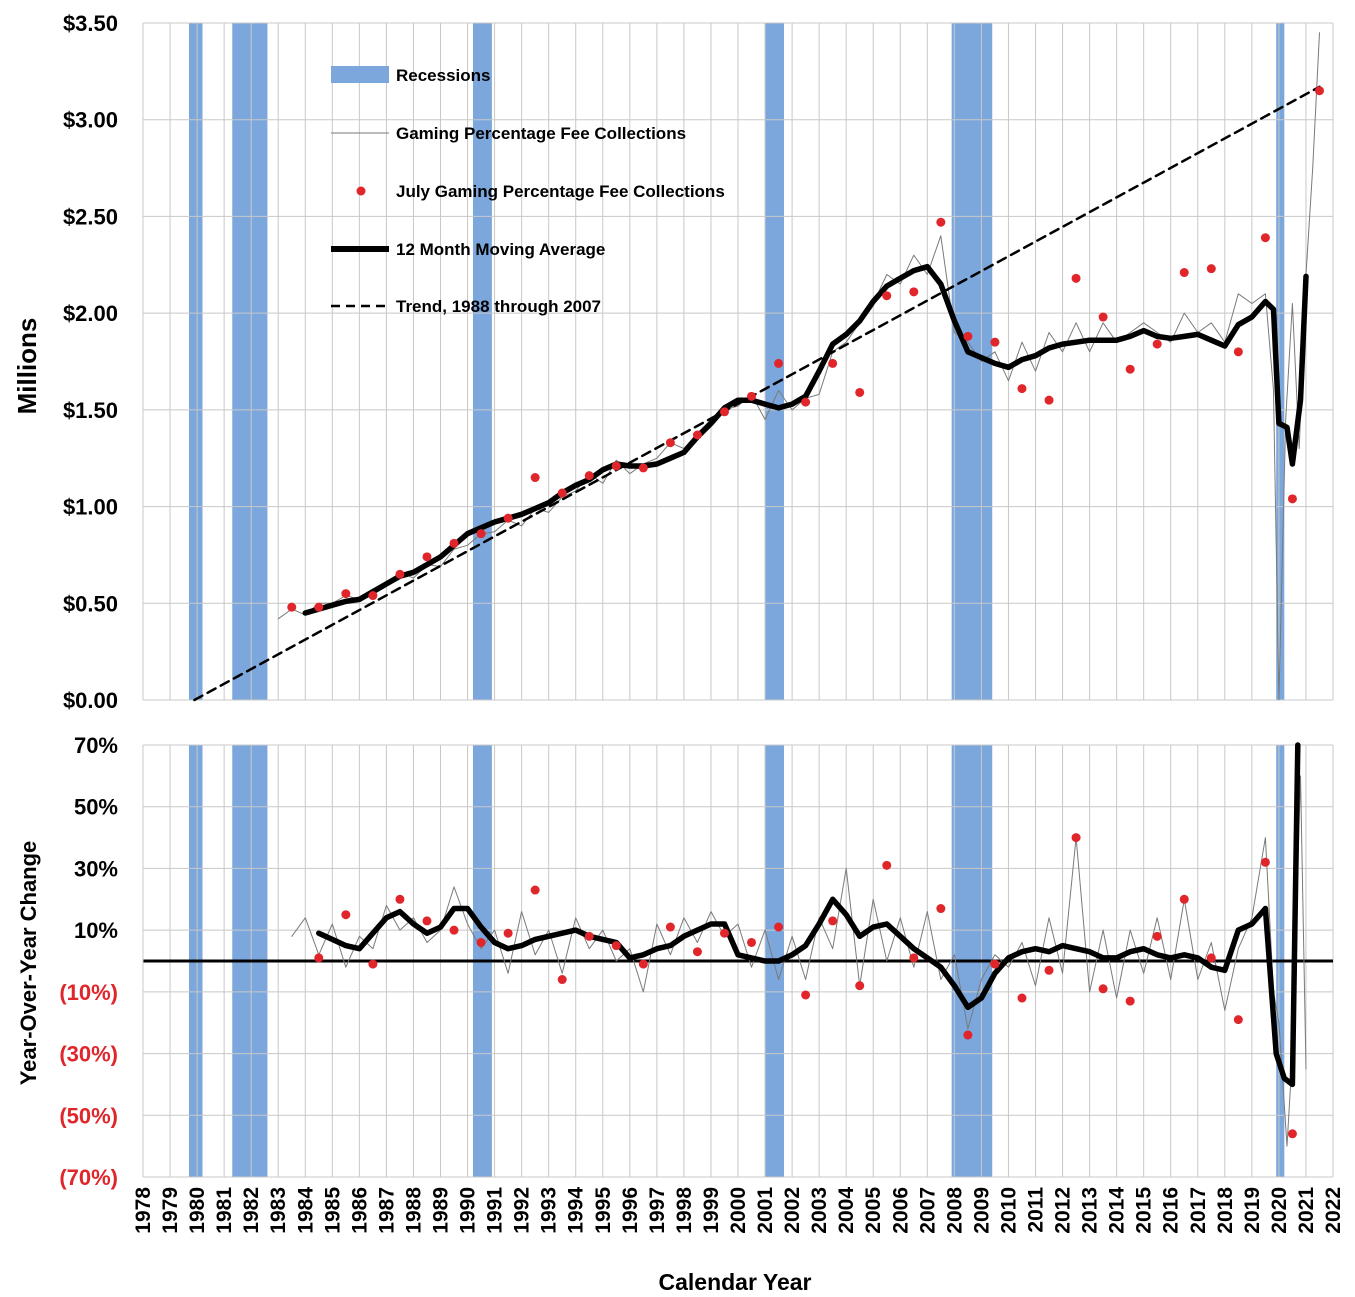 This screenshot has width=1355, height=1297. I want to click on top-y-tick-label: $2.00, so click(90, 313).